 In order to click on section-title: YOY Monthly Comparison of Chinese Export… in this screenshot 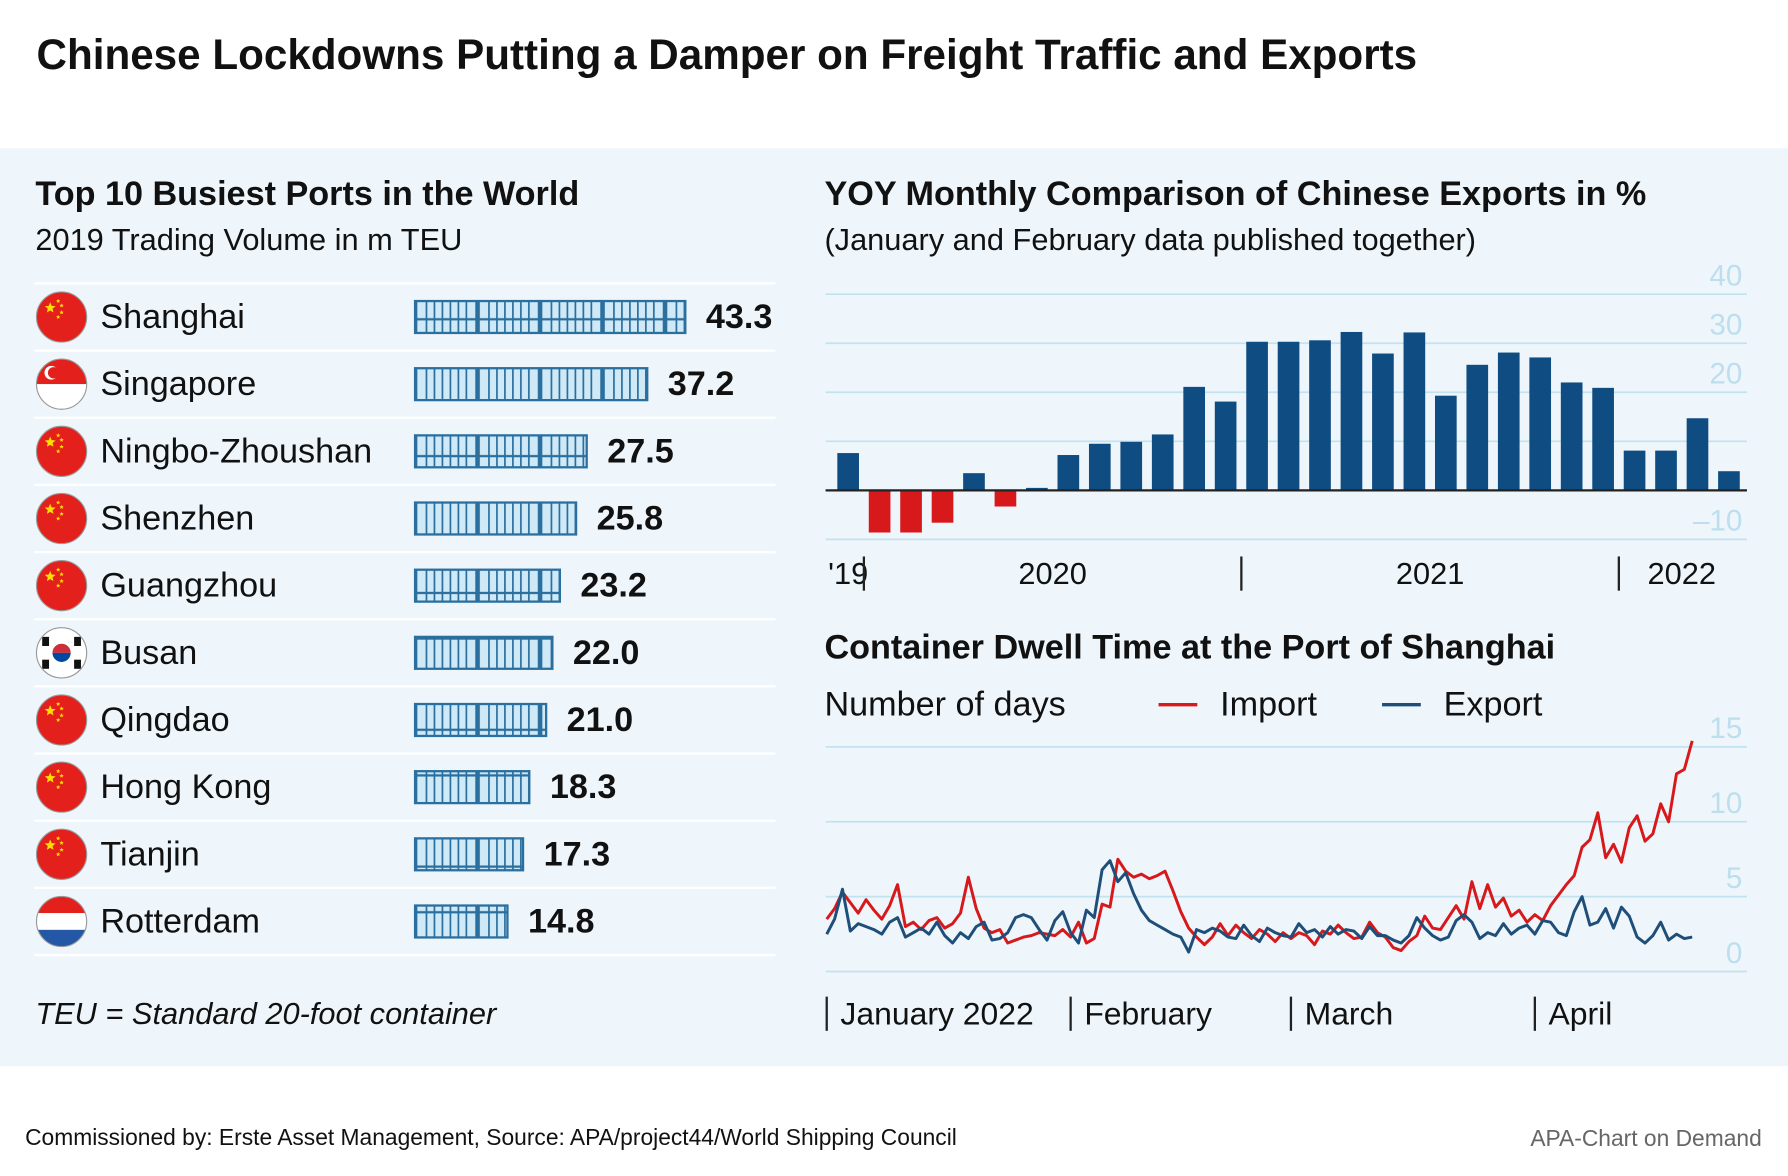, I will do `click(1235, 194)`.